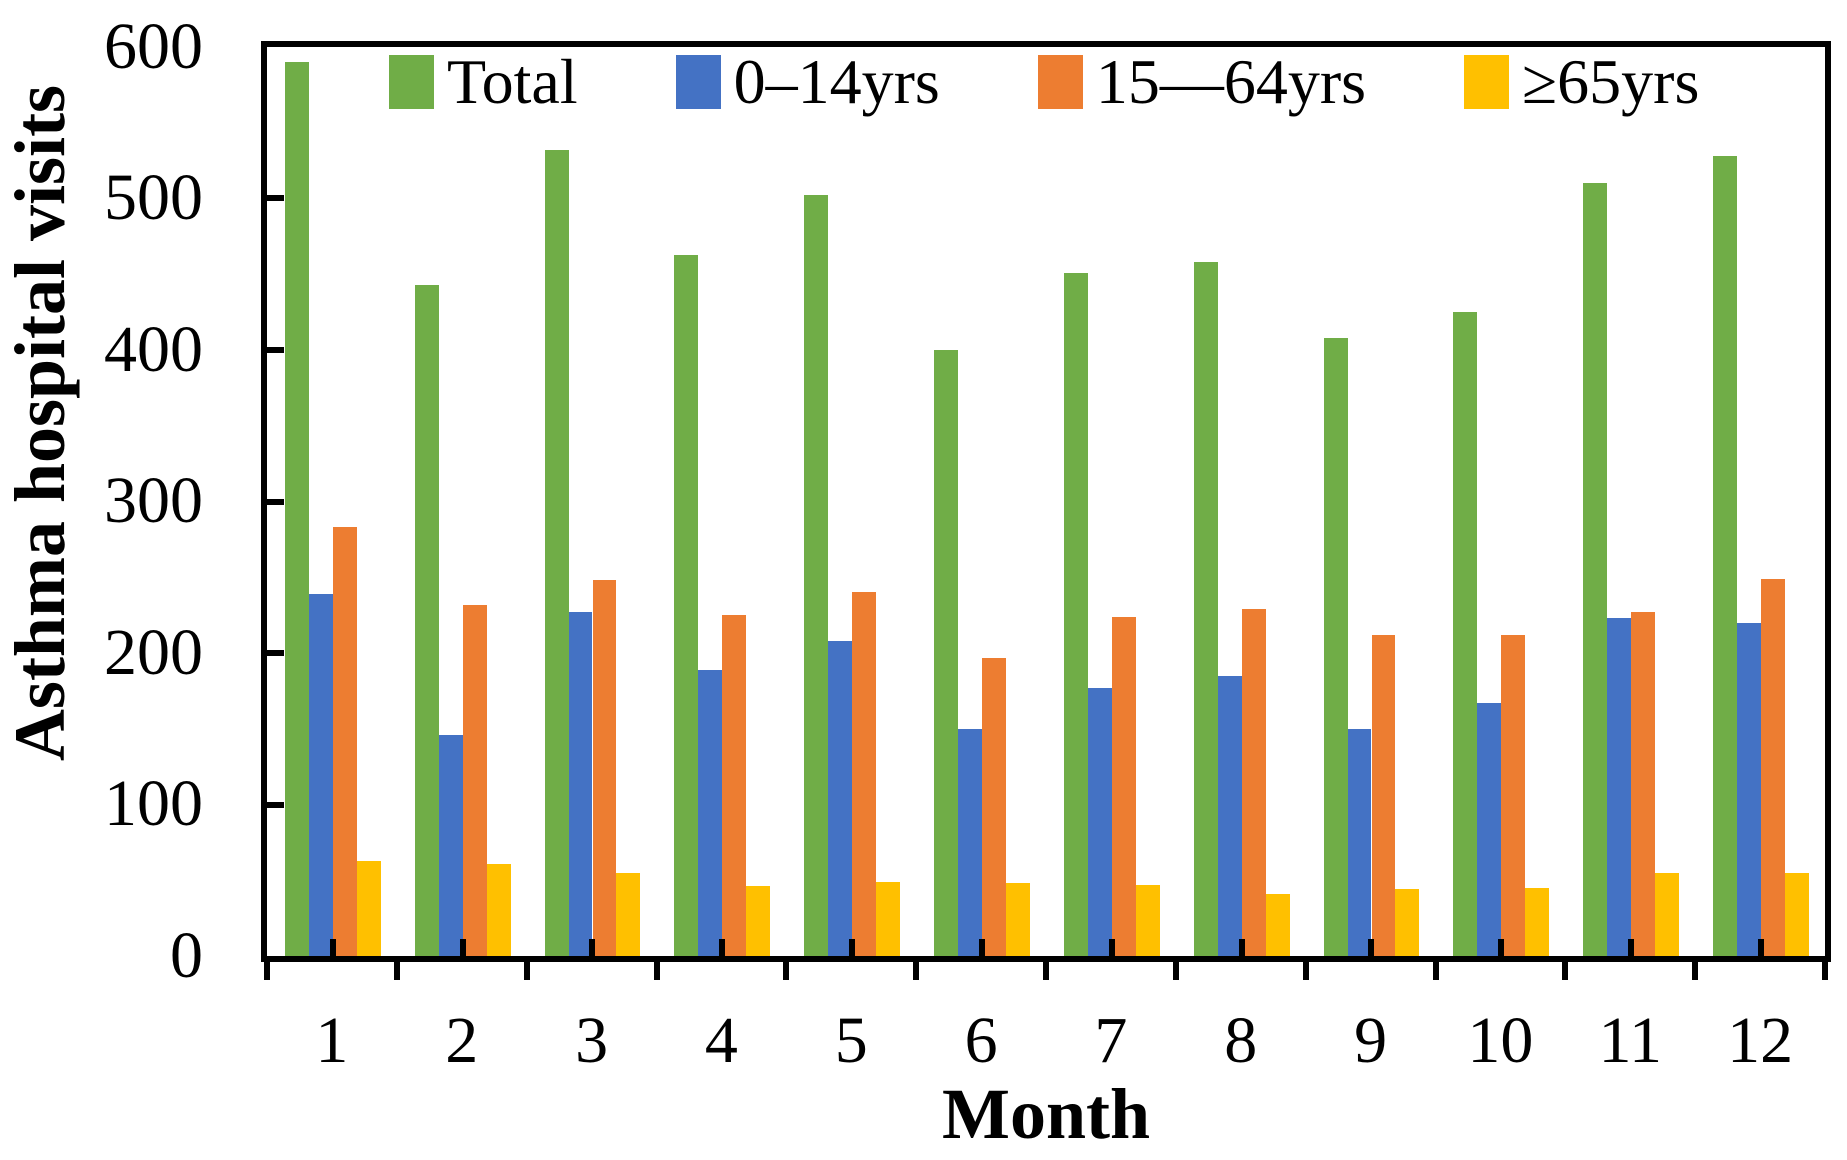  What do you see at coordinates (1487, 82) in the screenshot?
I see `legend-swatch--65yrs` at bounding box center [1487, 82].